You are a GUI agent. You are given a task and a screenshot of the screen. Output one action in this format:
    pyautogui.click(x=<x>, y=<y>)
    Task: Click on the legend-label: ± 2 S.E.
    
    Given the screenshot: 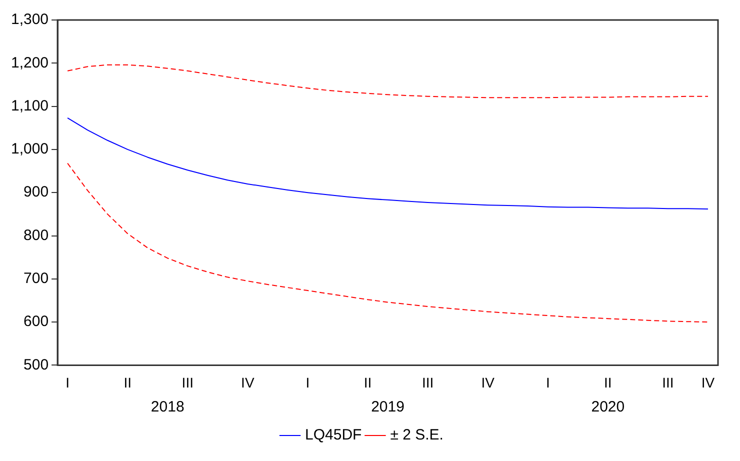 What is the action you would take?
    pyautogui.click(x=417, y=435)
    